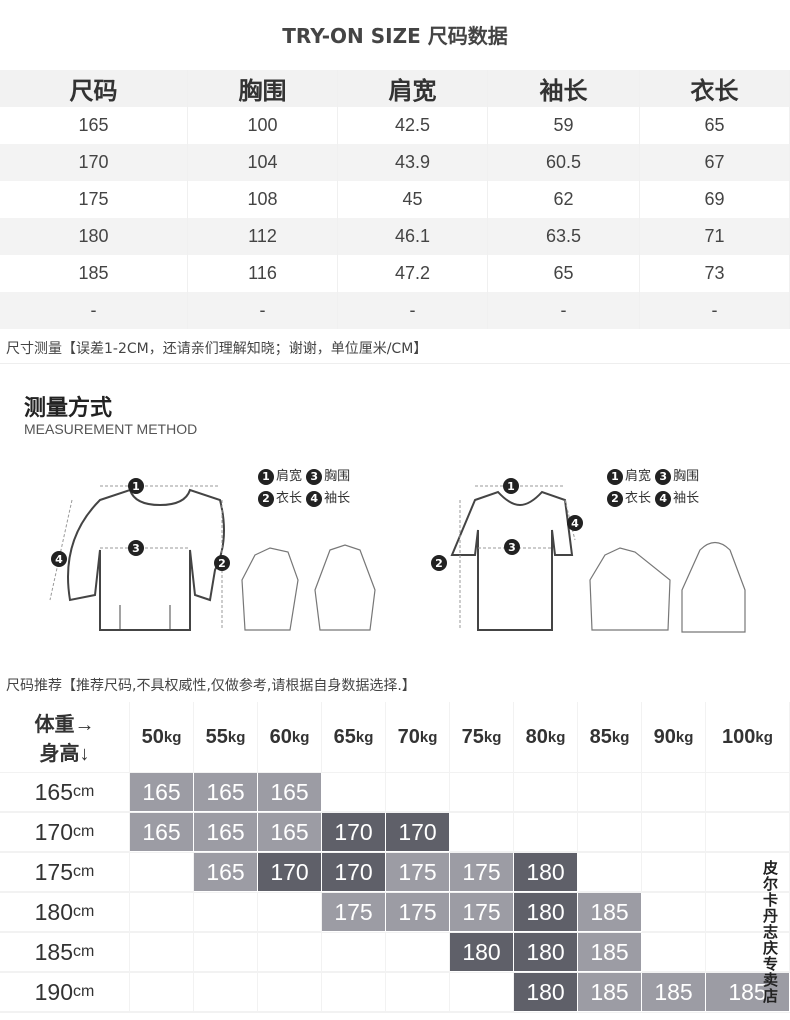 This screenshot has width=790, height=1020. Describe the element at coordinates (94, 162) in the screenshot. I see `table-cell: 170` at that location.